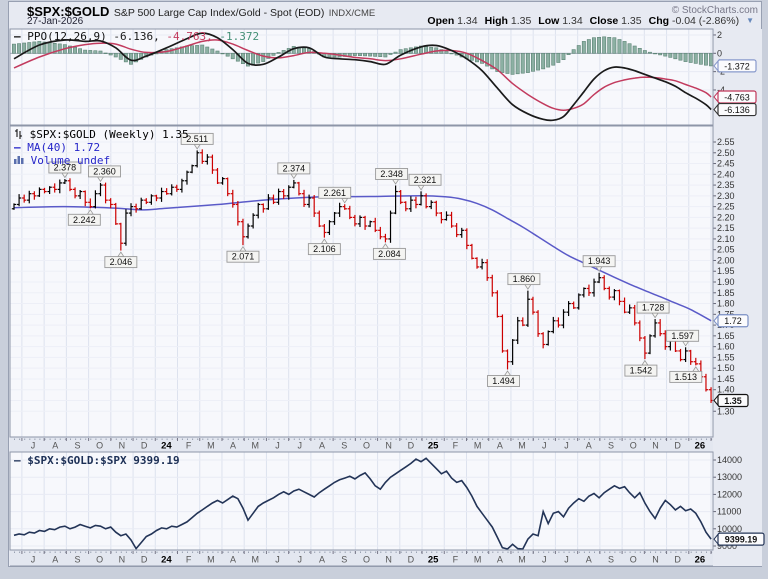  I want to click on svg-text: 1.943, so click(599, 261).